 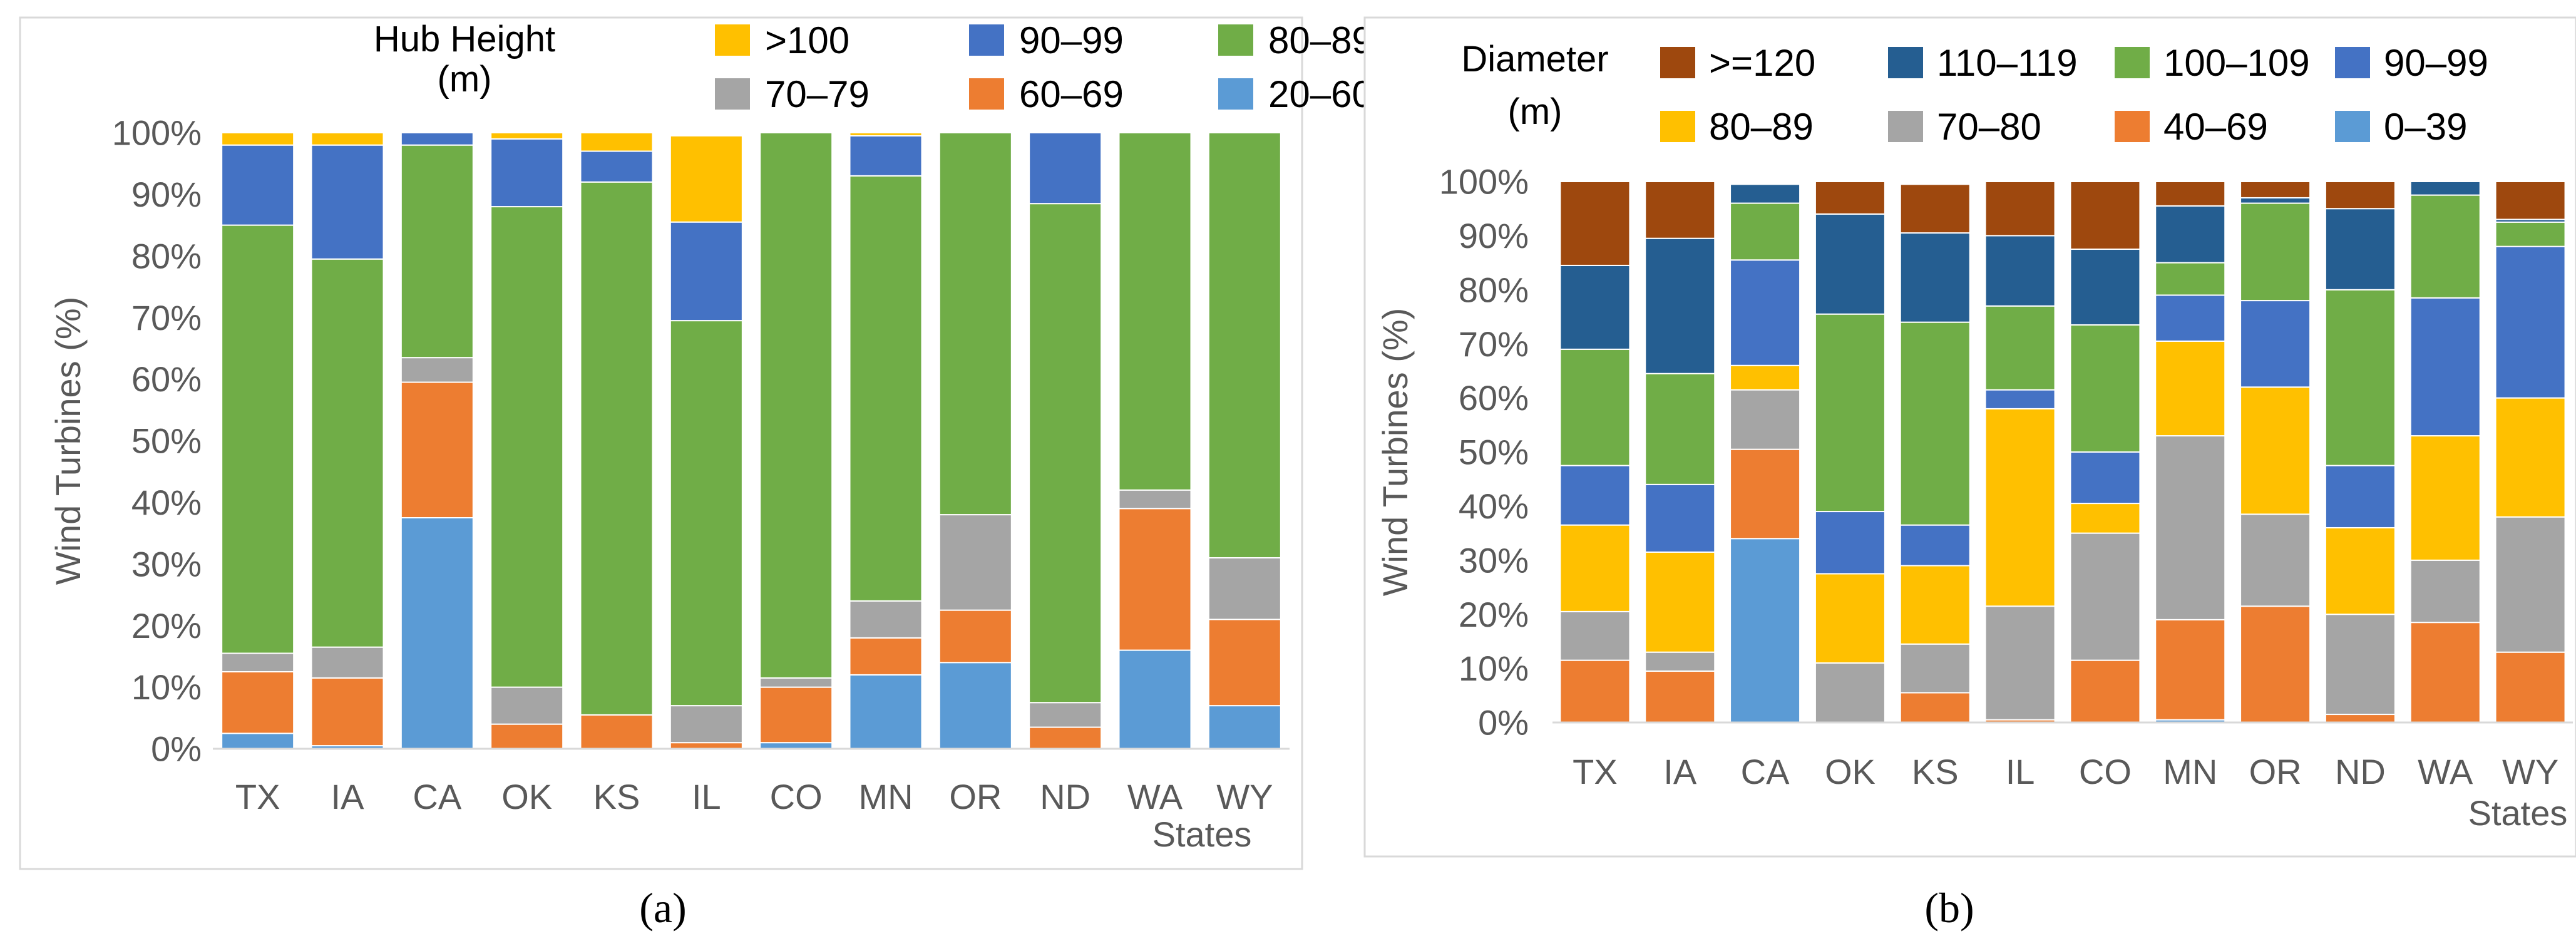 What do you see at coordinates (662, 908) in the screenshot?
I see `panel-label: (a)` at bounding box center [662, 908].